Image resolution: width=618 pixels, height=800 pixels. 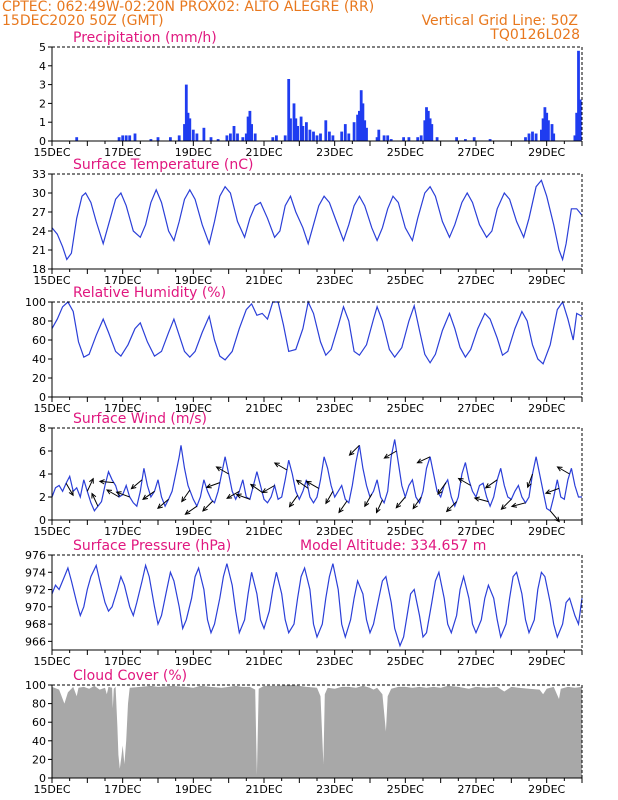 I want to click on y-tick-label: 974, so click(x=35, y=572).